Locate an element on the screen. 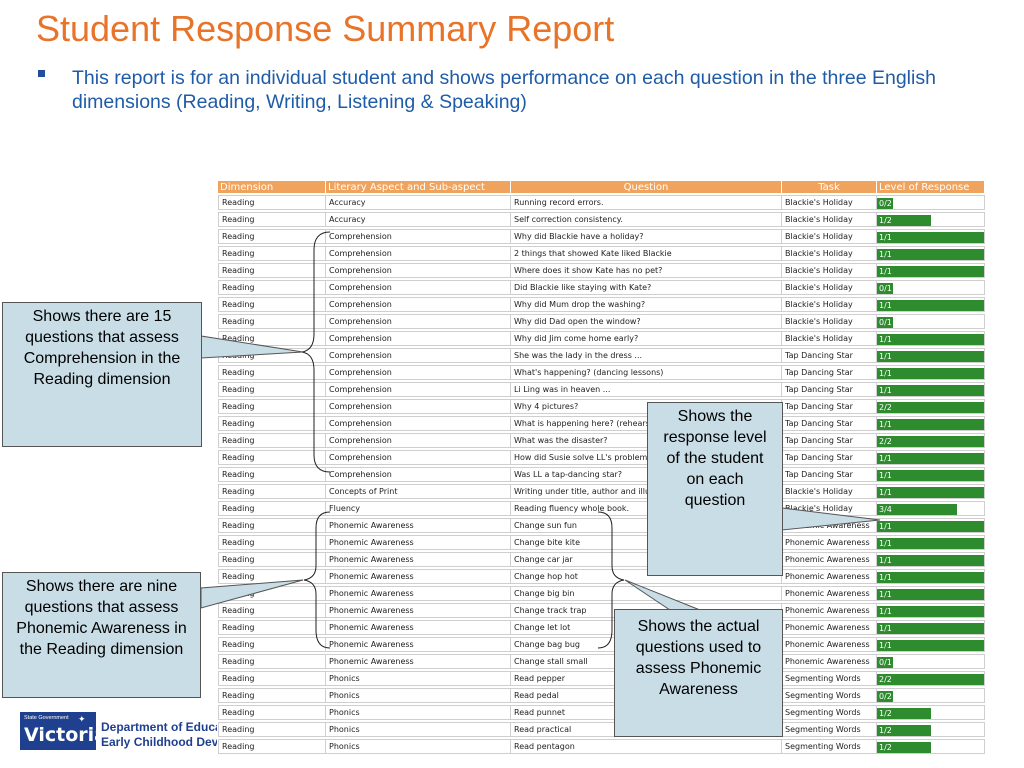 This screenshot has width=1024, height=768. header-aspect: Literary Aspect and Sub-aspect is located at coordinates (418, 187).